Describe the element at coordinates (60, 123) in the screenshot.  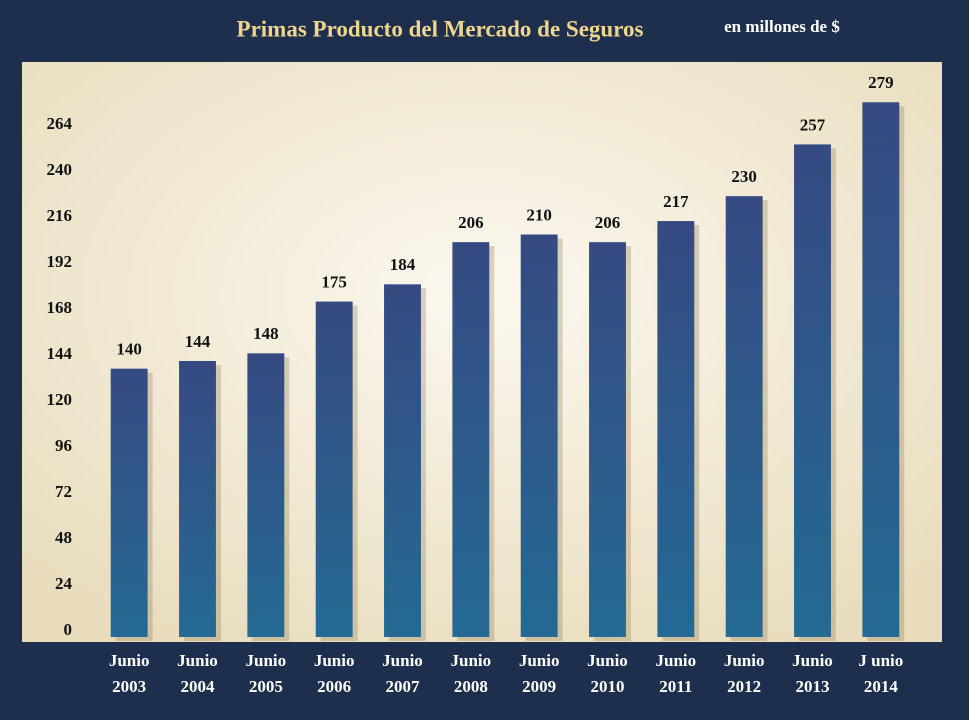
I see `y-tick-label: 264` at that location.